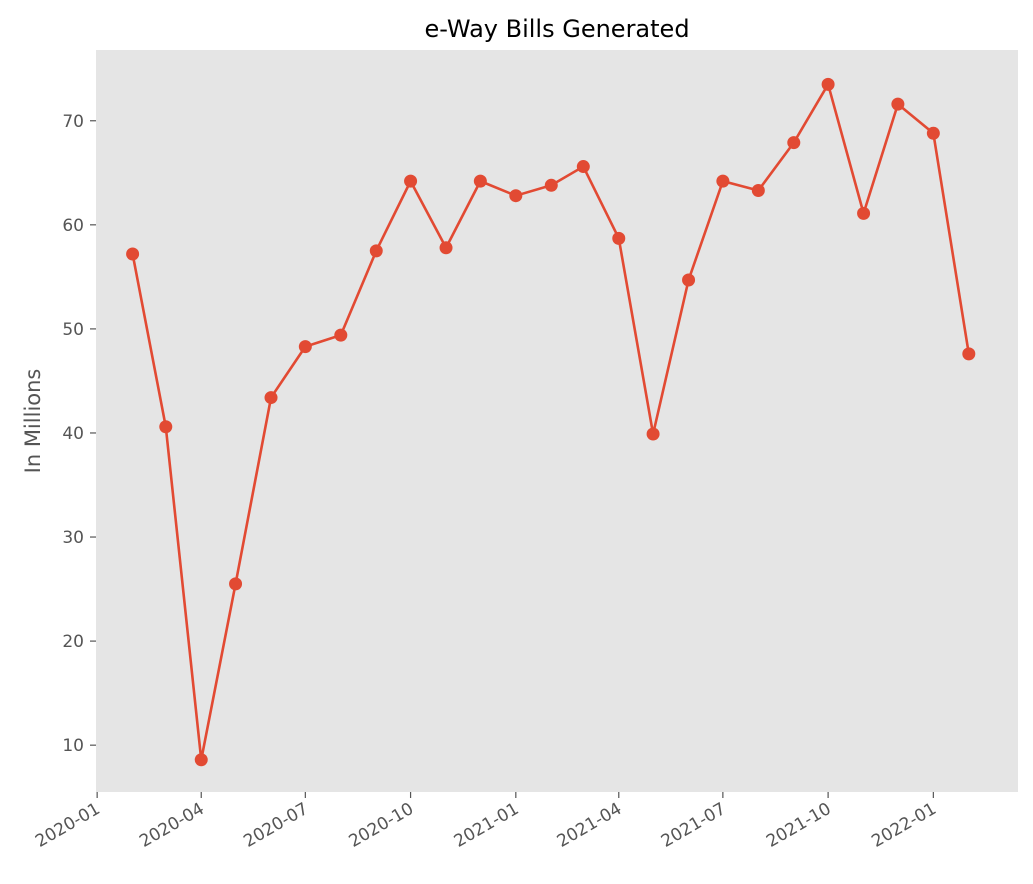  What do you see at coordinates (799, 825) in the screenshot?
I see `x-tick-label: 2021-10` at bounding box center [799, 825].